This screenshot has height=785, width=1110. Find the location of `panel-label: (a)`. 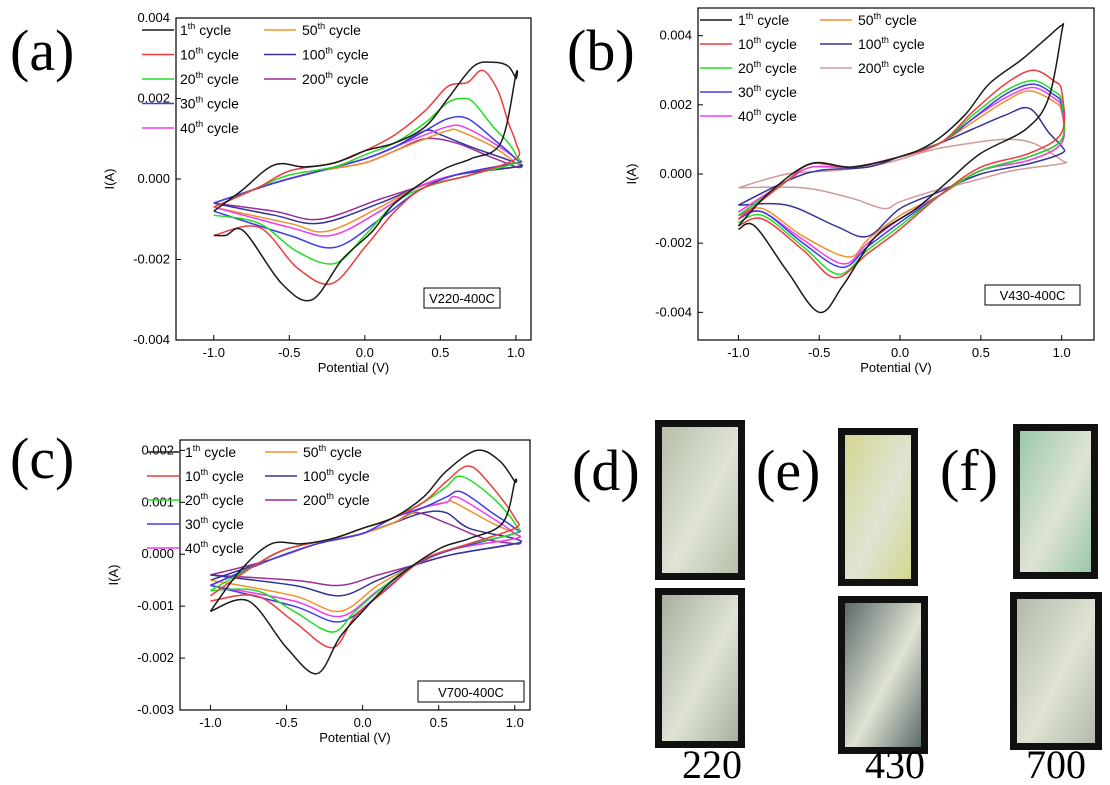

panel-label: (a) is located at coordinates (42, 50).